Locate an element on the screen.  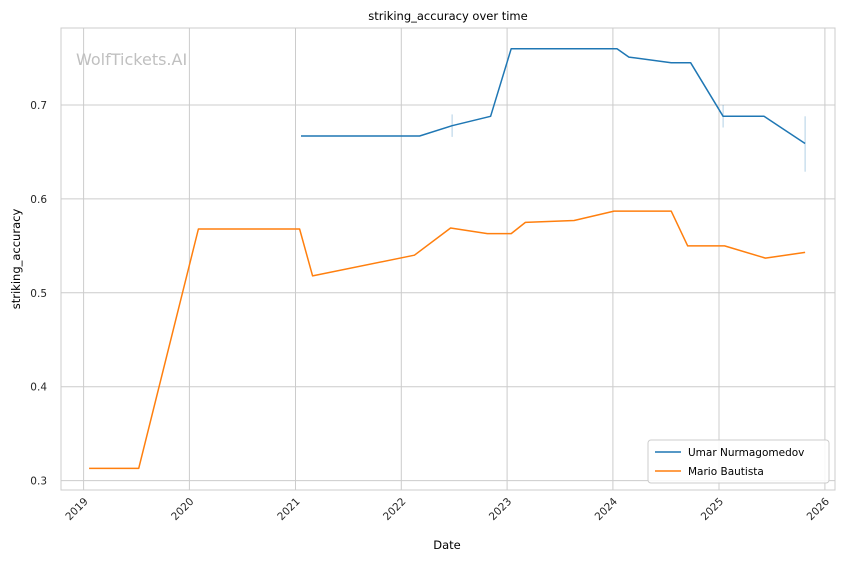
chart-title: striking_accuracy over time is located at coordinates (447, 16).